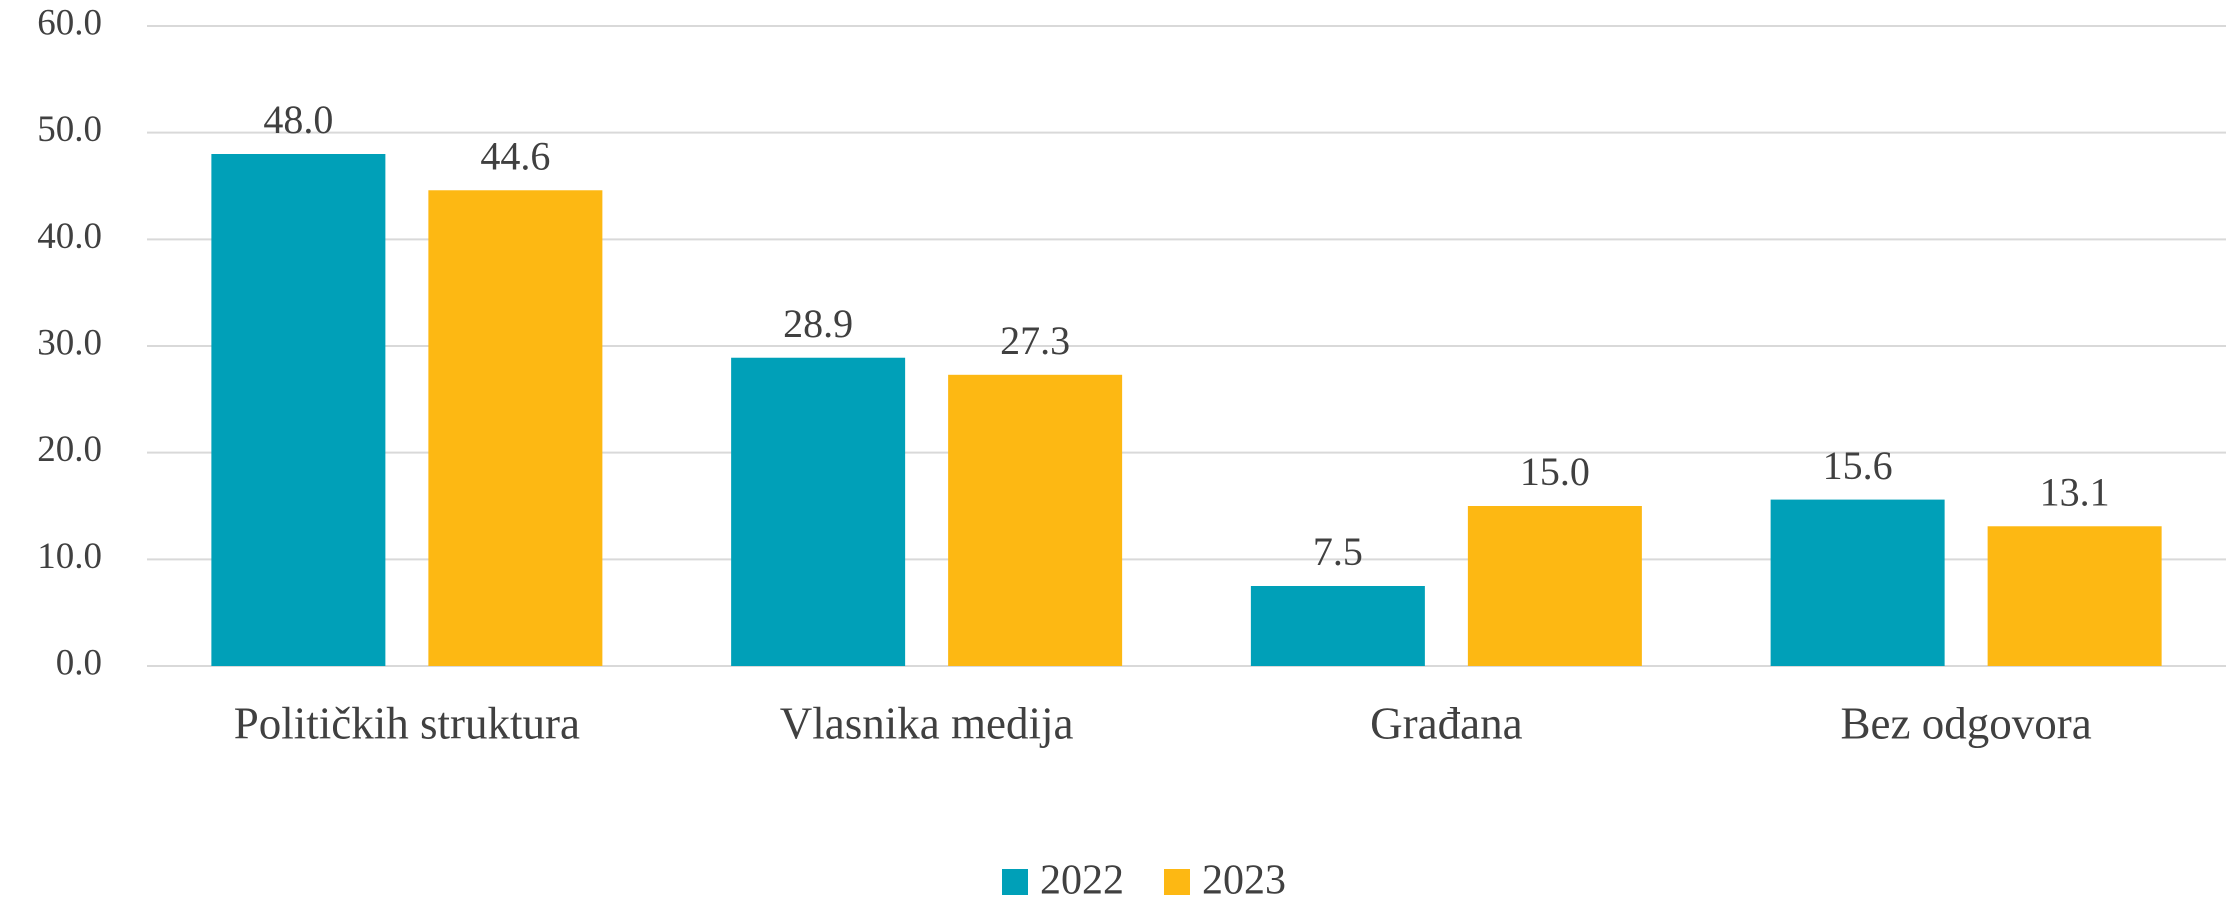 The height and width of the screenshot is (905, 2231). Describe the element at coordinates (927, 723) in the screenshot. I see `x-tick-label: Vlasnika medija` at that location.